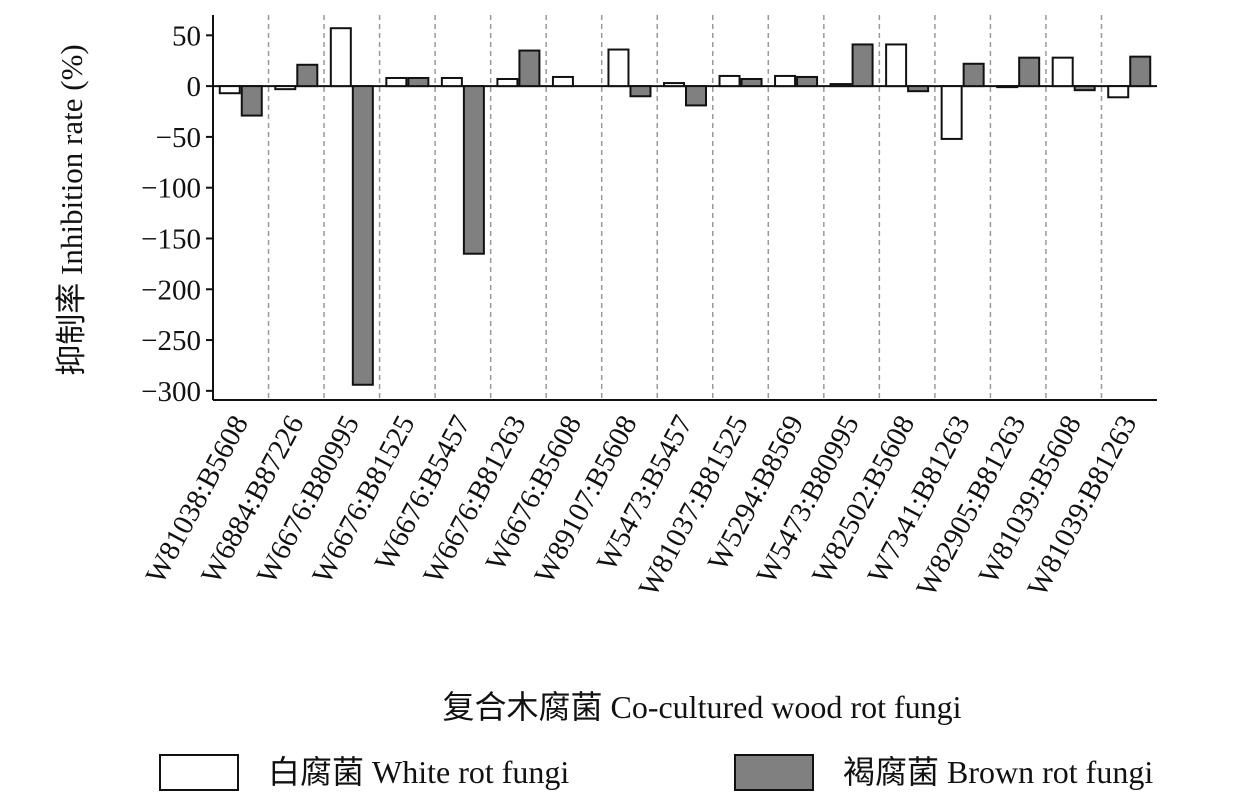  What do you see at coordinates (701, 707) in the screenshot?
I see `x-axis-title: 复合木腐菌 Co-cultured wood rot fungi` at bounding box center [701, 707].